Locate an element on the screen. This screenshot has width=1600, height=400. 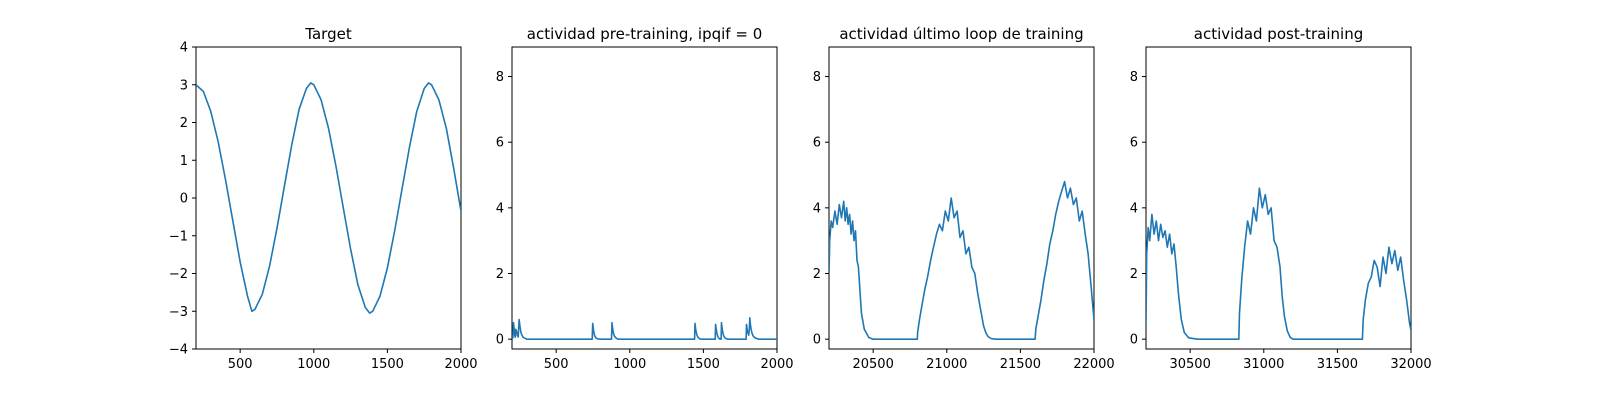
x-tick-label: 30500 is located at coordinates (1189, 364).